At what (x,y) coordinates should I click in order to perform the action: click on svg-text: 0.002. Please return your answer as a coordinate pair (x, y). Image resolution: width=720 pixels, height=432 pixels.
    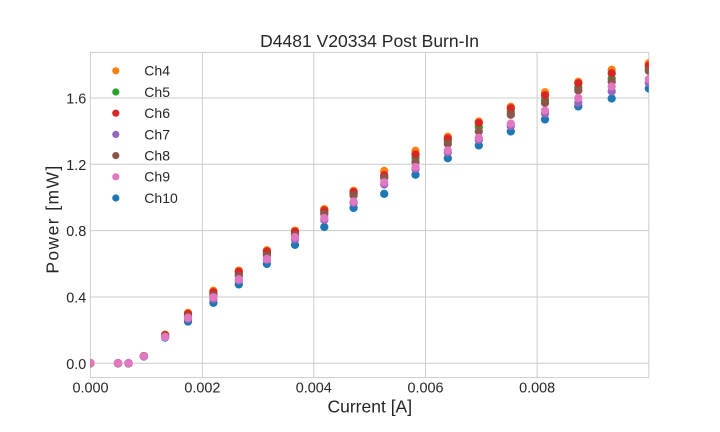
    Looking at the image, I should click on (202, 388).